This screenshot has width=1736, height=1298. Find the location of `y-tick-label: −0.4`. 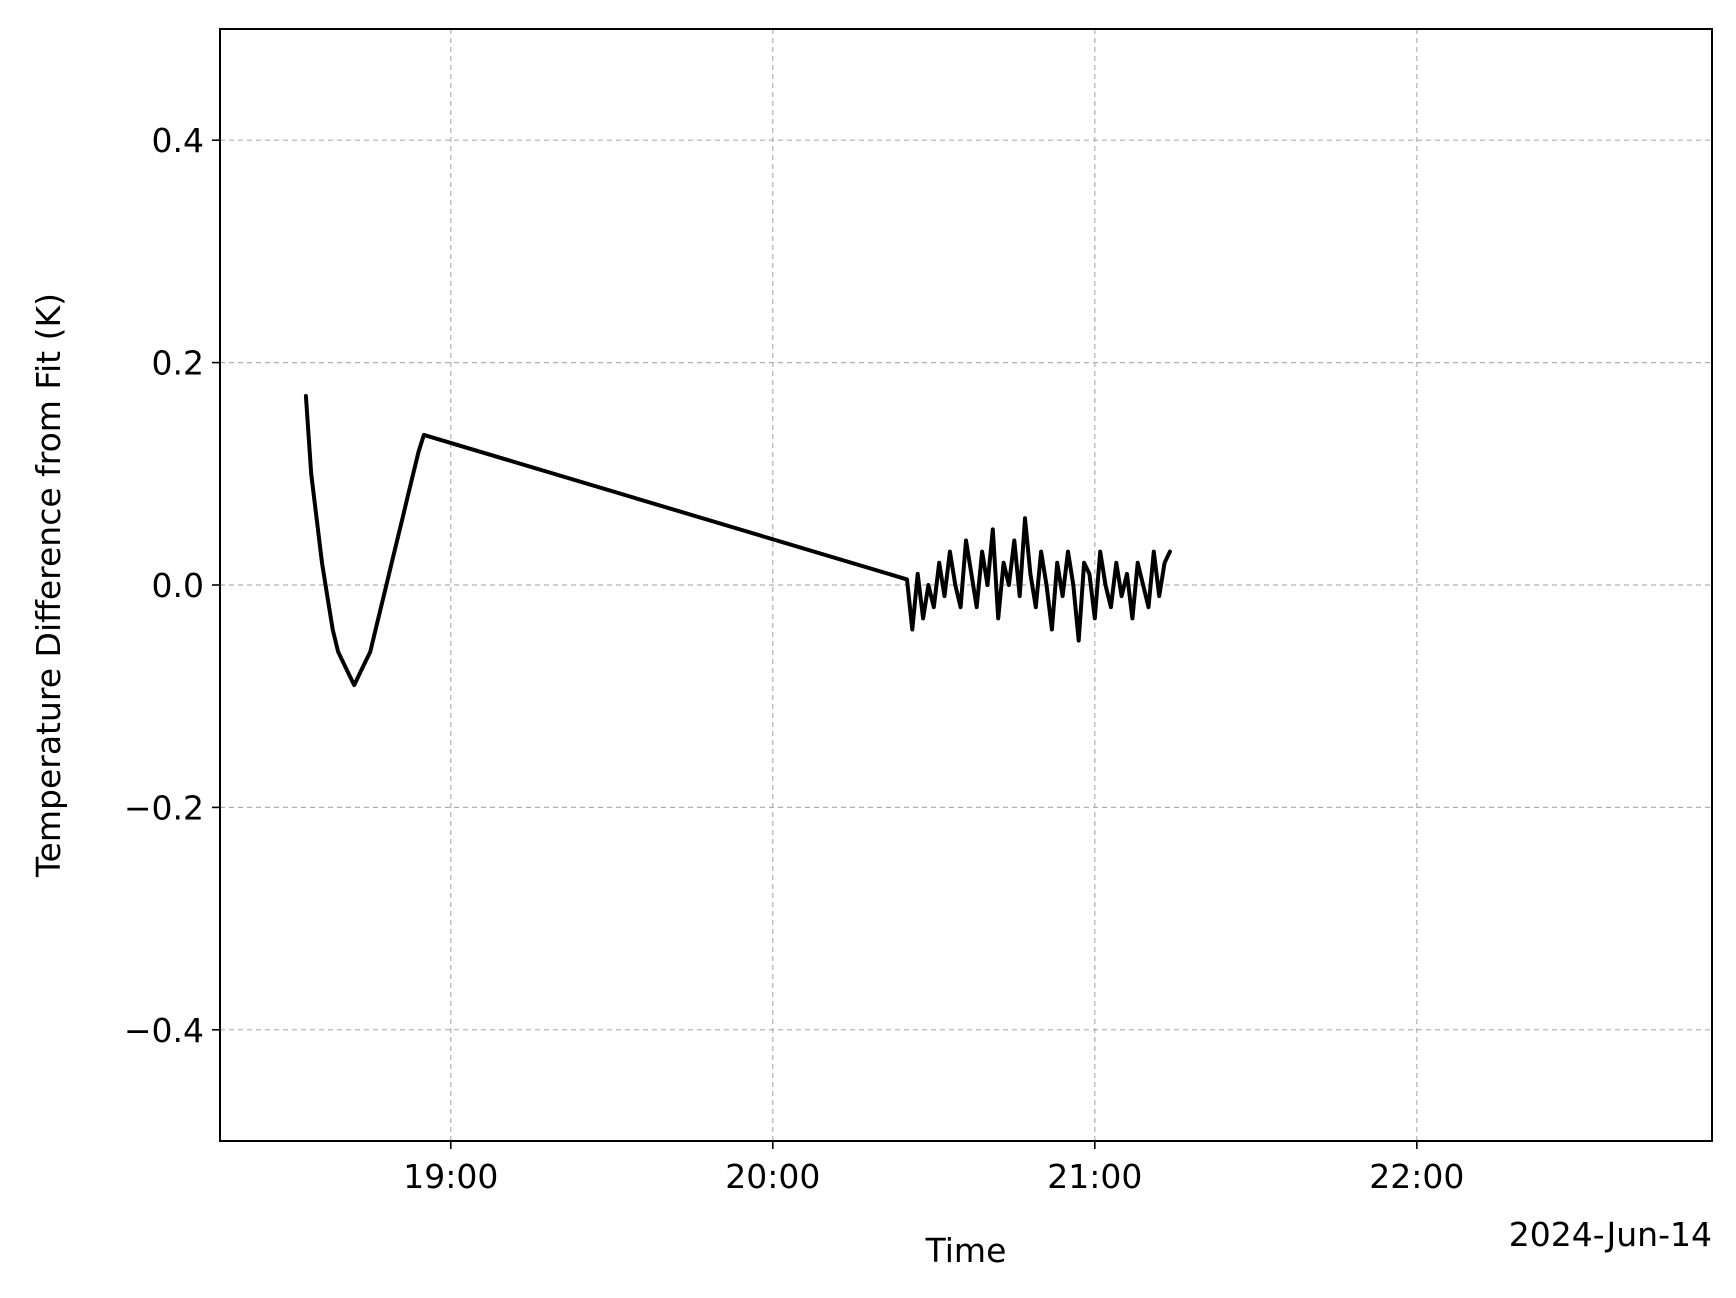

y-tick-label: −0.4 is located at coordinates (164, 1030).